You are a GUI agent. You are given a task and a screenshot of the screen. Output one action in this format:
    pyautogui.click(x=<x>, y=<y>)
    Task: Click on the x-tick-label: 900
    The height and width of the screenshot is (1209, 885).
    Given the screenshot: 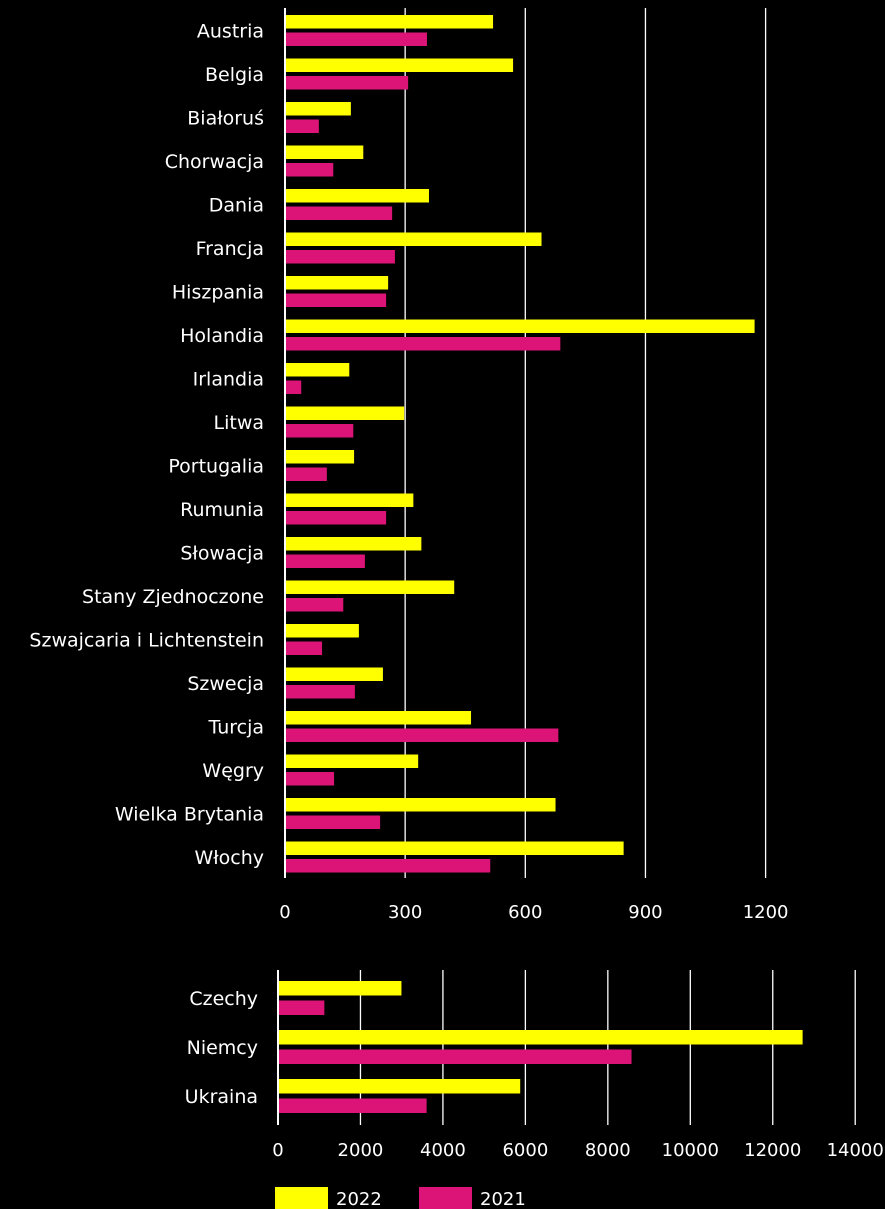 What is the action you would take?
    pyautogui.click(x=645, y=912)
    